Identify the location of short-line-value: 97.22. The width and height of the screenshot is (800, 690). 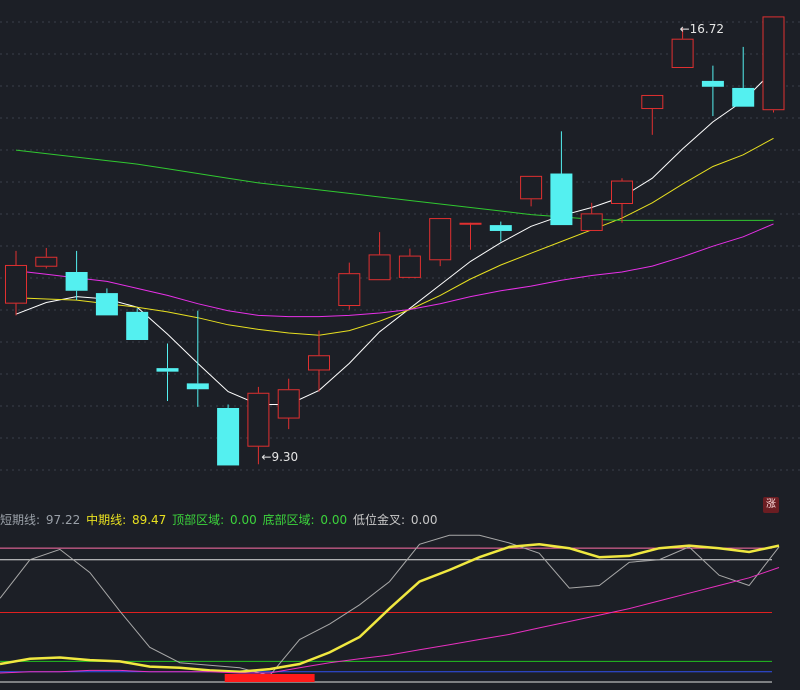
(63, 520).